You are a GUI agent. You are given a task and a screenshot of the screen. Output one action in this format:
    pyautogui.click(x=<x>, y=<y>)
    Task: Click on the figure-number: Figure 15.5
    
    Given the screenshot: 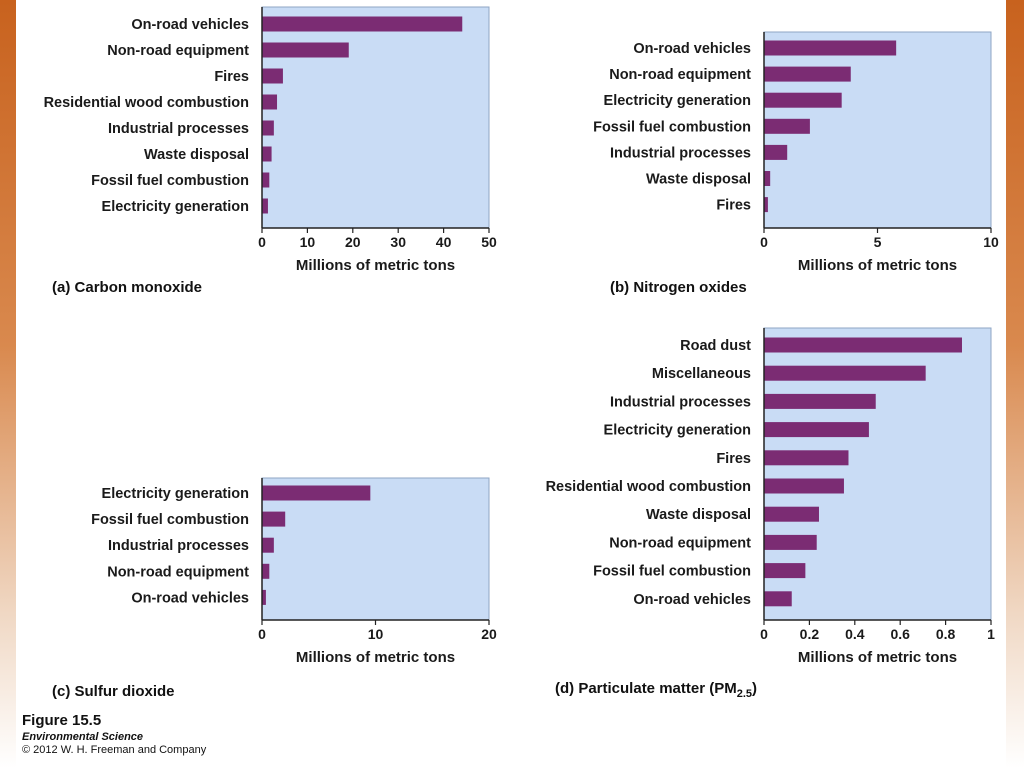 What is the action you would take?
    pyautogui.click(x=62, y=720)
    